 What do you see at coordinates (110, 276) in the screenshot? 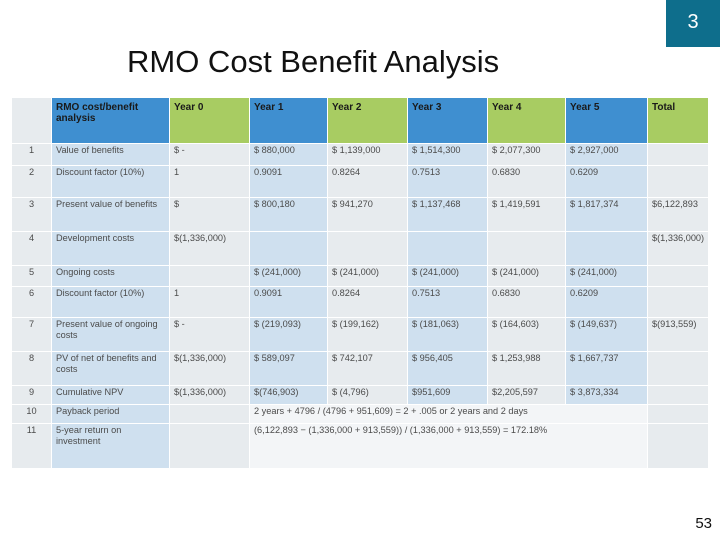
I see `row-label: Ongoing costs` at bounding box center [110, 276].